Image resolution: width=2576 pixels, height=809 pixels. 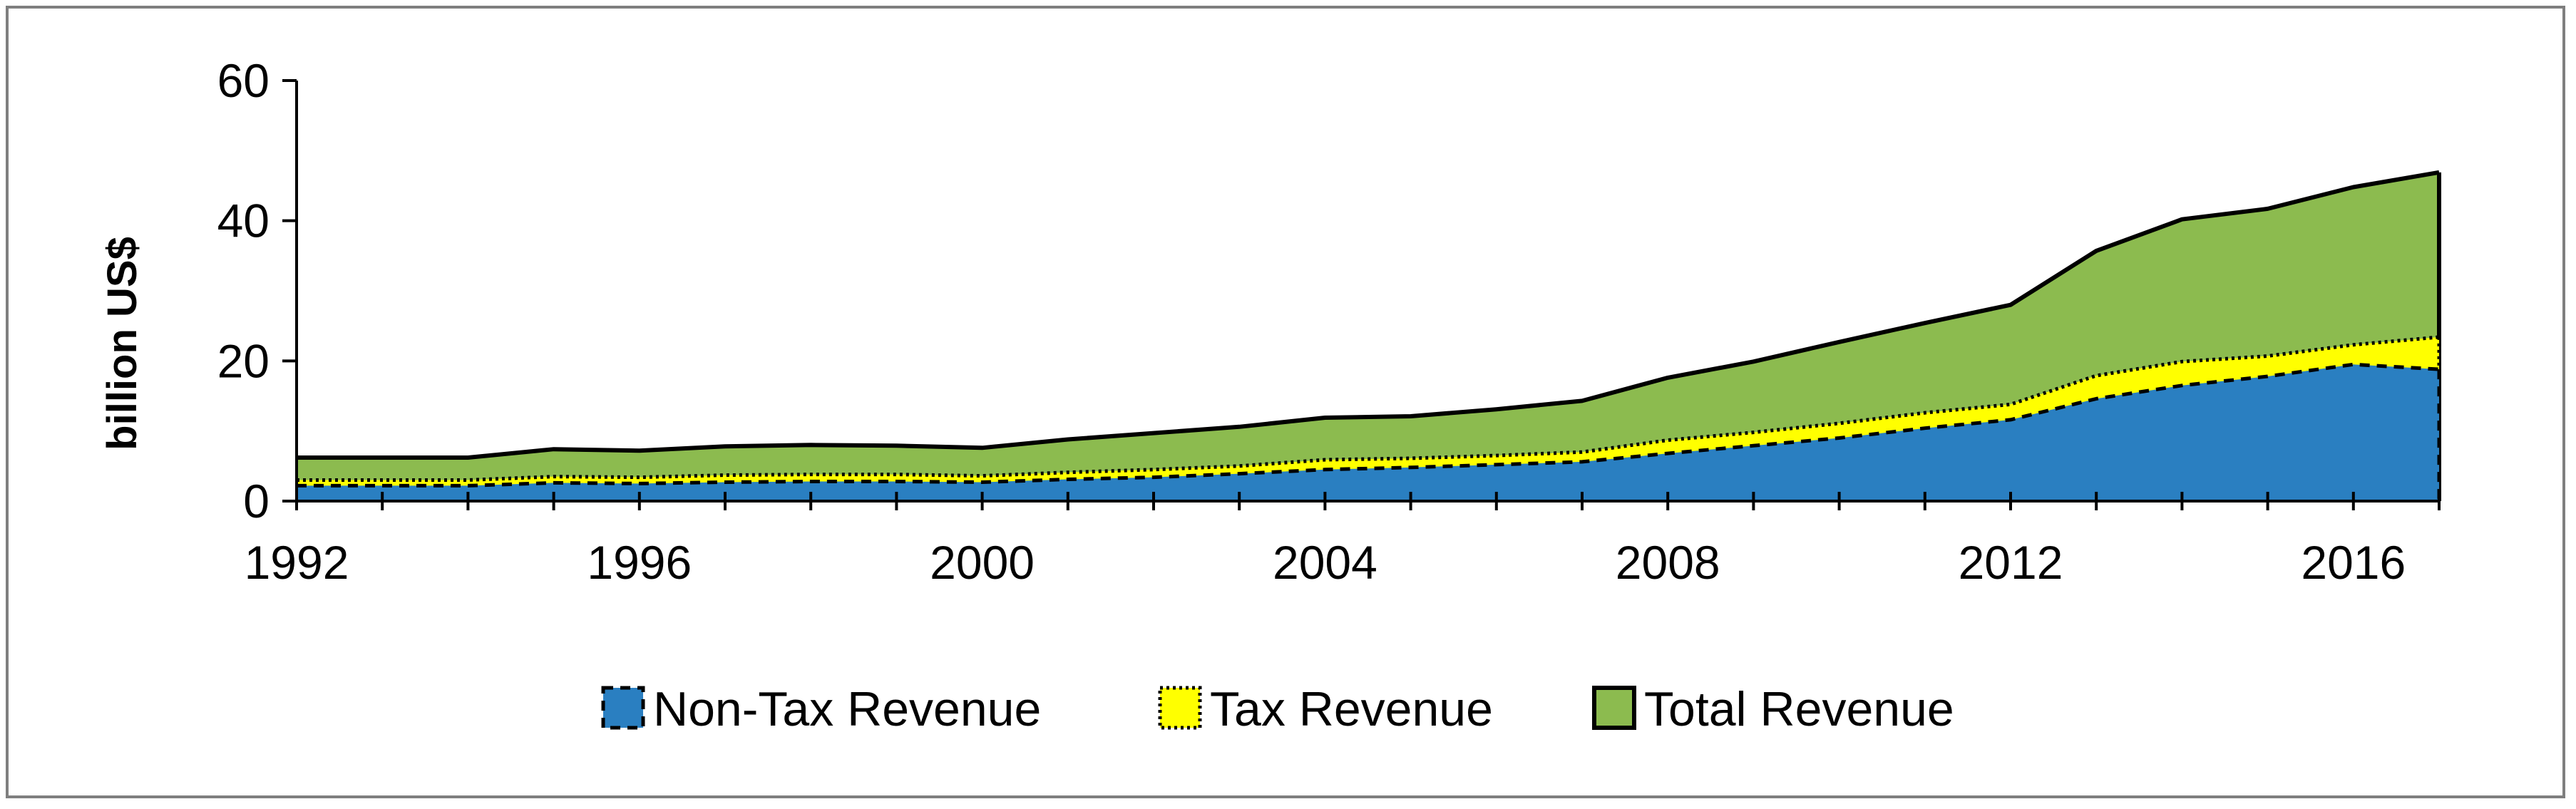 What do you see at coordinates (2353, 562) in the screenshot?
I see `x-tick-label: 2016` at bounding box center [2353, 562].